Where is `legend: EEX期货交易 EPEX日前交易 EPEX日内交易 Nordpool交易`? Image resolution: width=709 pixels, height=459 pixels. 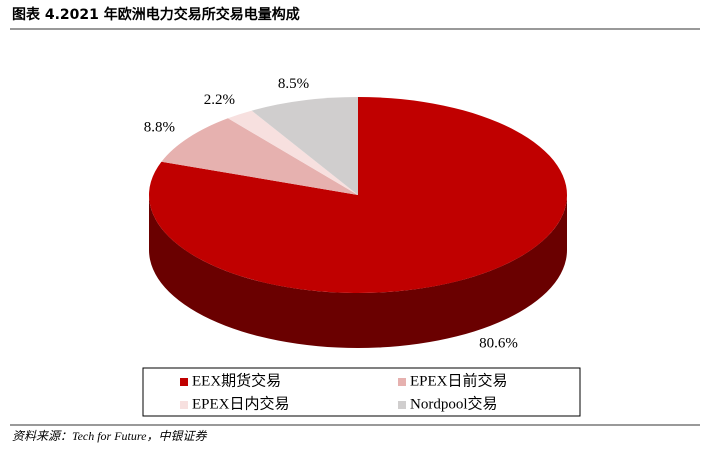
legend: EEX期货交易 EPEX日前交易 EPEX日内交易 Nordpool交易 is located at coordinates (344, 391).